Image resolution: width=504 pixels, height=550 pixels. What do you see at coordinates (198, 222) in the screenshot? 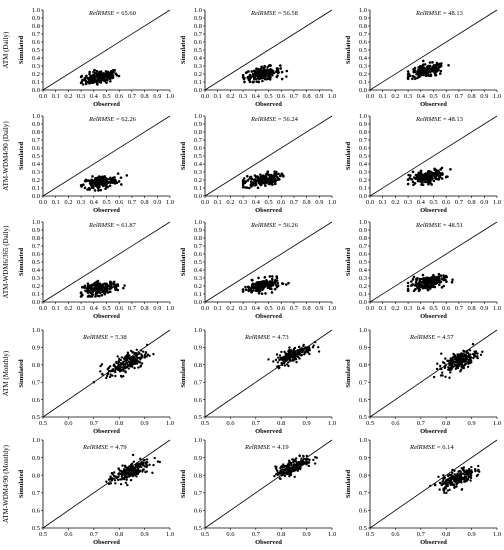
I see `y-tick-label: 1.0` at bounding box center [198, 222].